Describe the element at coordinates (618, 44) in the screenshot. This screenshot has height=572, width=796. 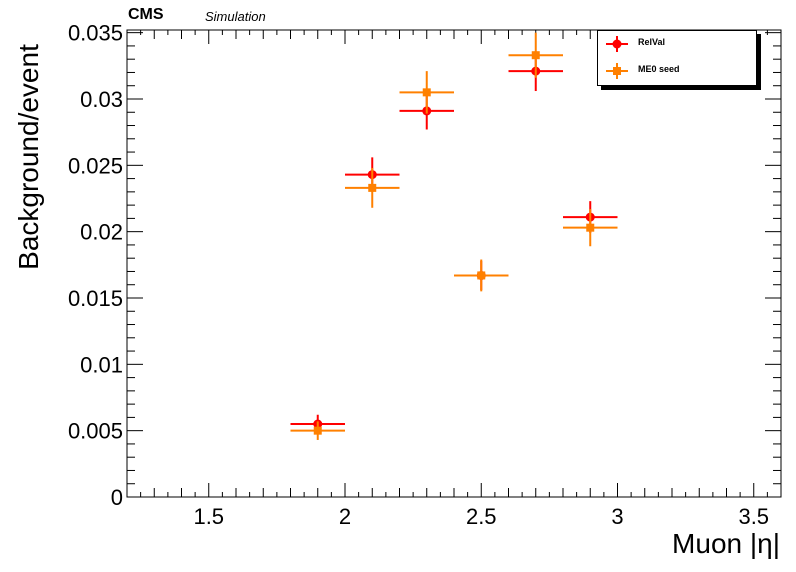
I see `legend-marker-circle-icon` at that location.